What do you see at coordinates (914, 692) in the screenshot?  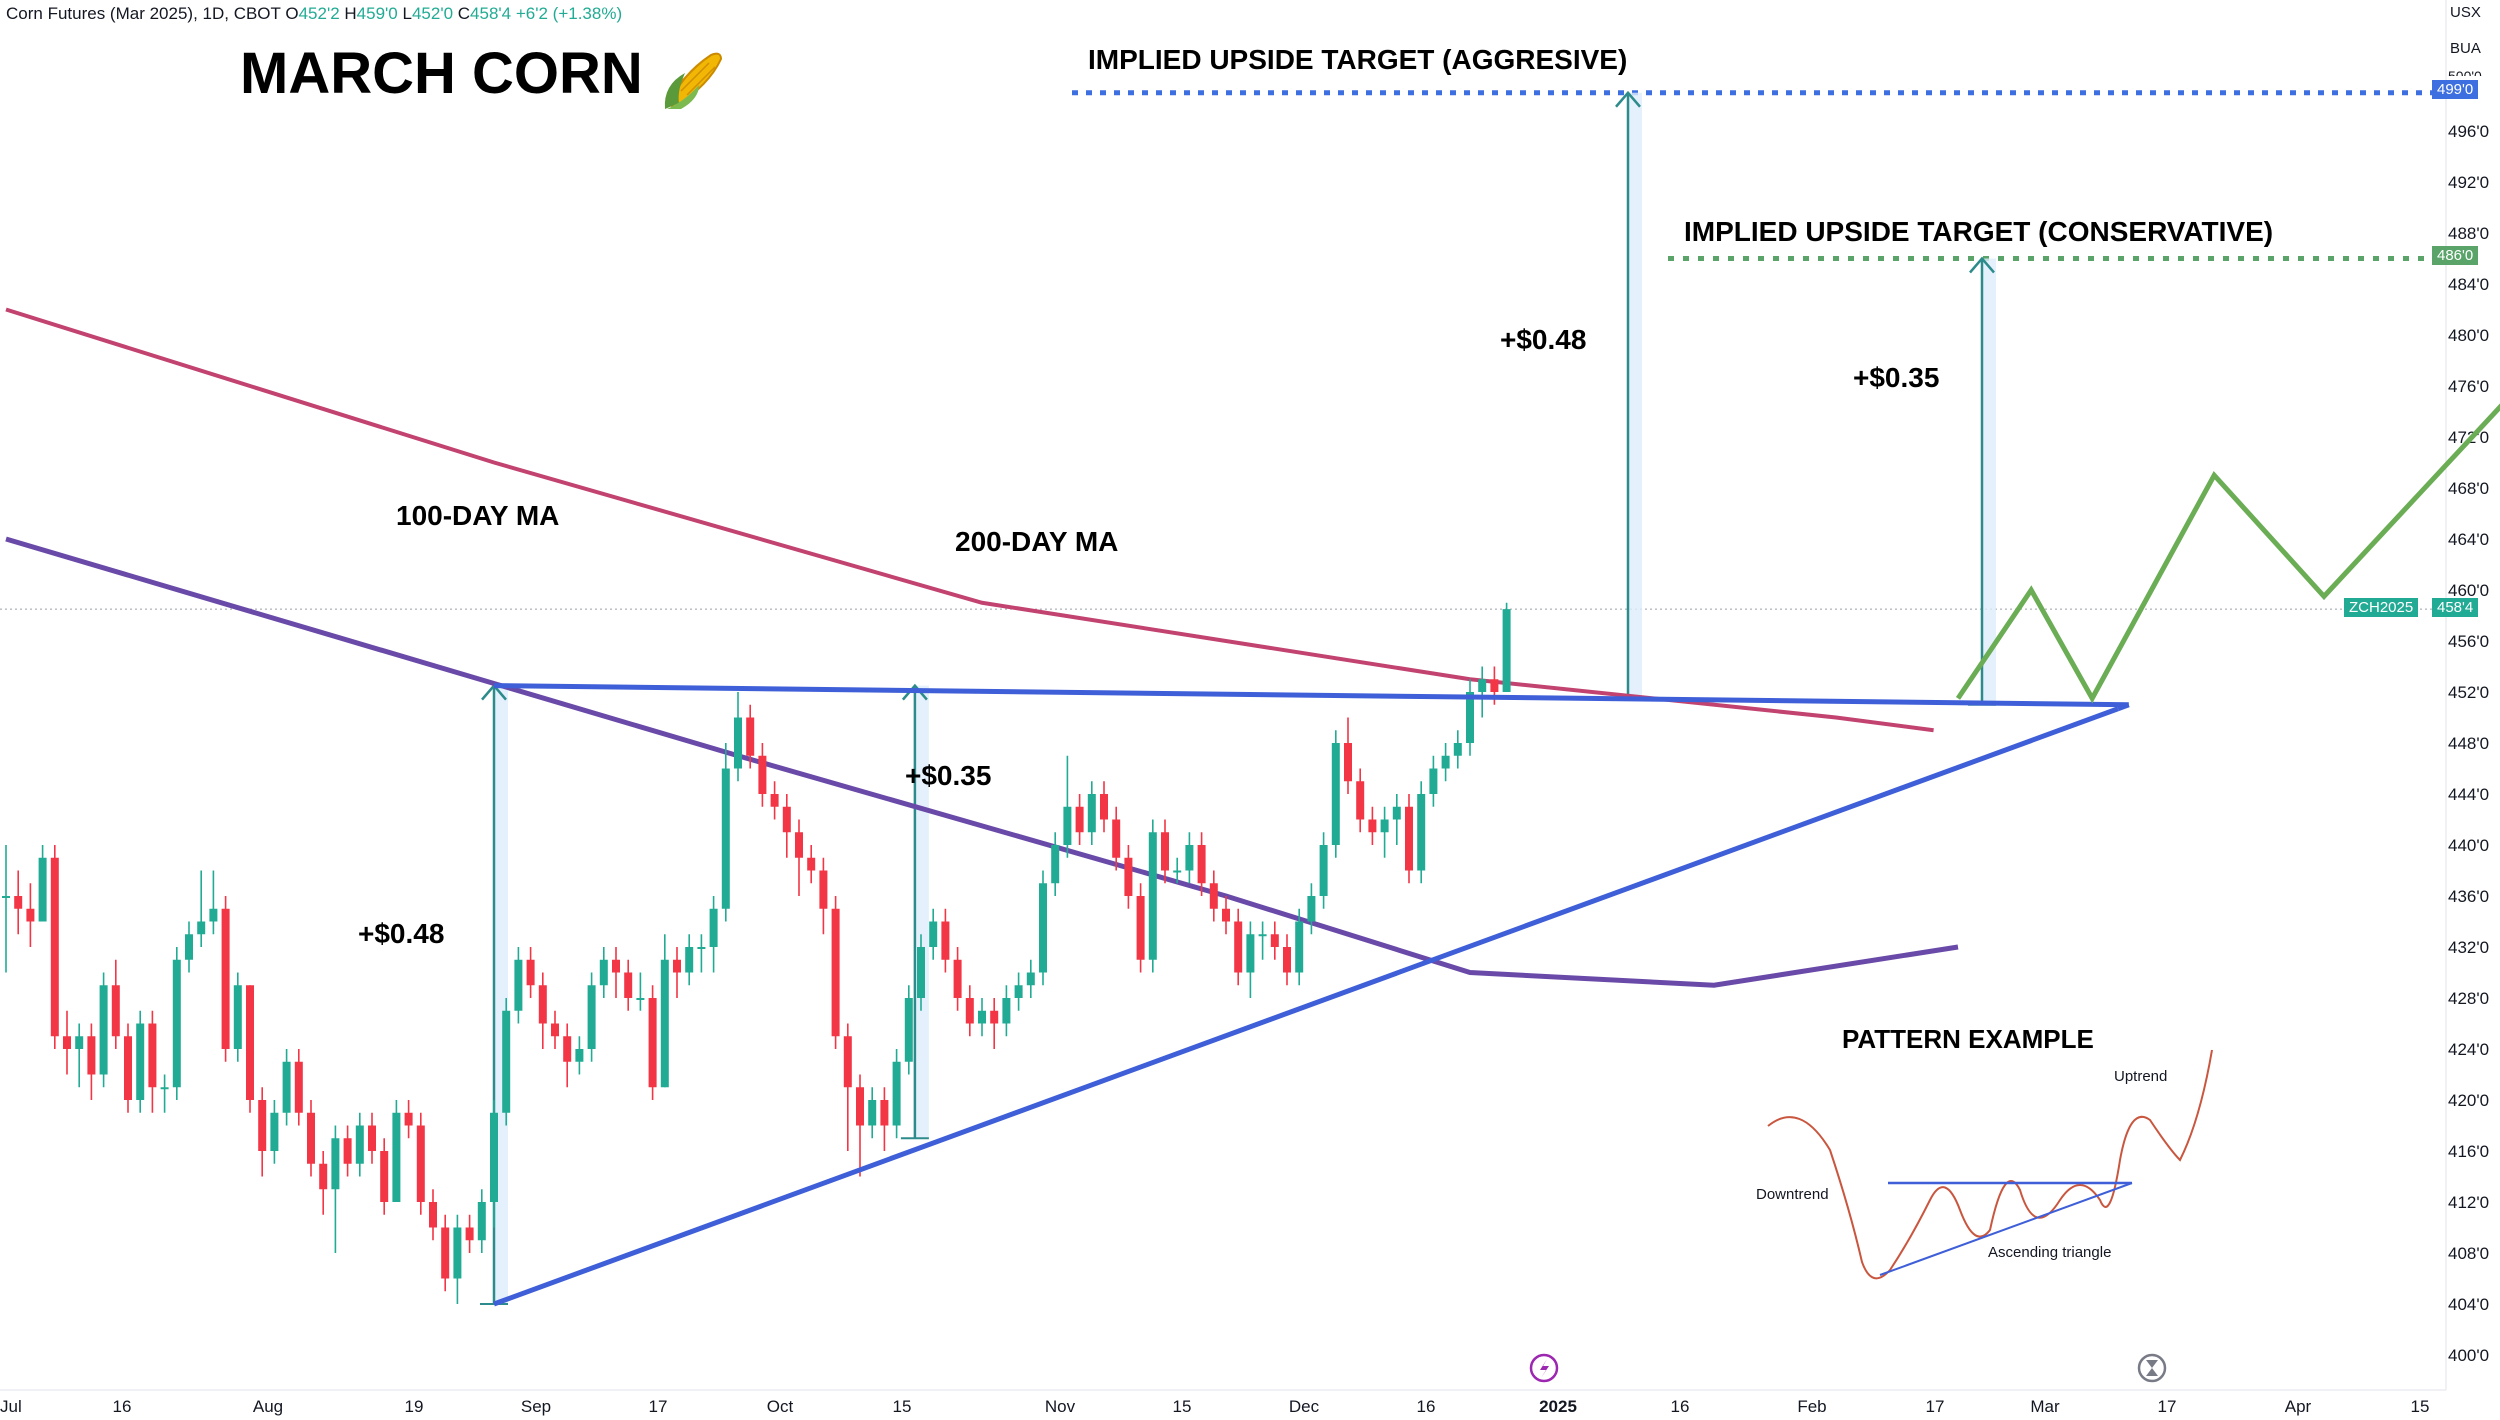 I see `measure-mid-arrow-head` at bounding box center [914, 692].